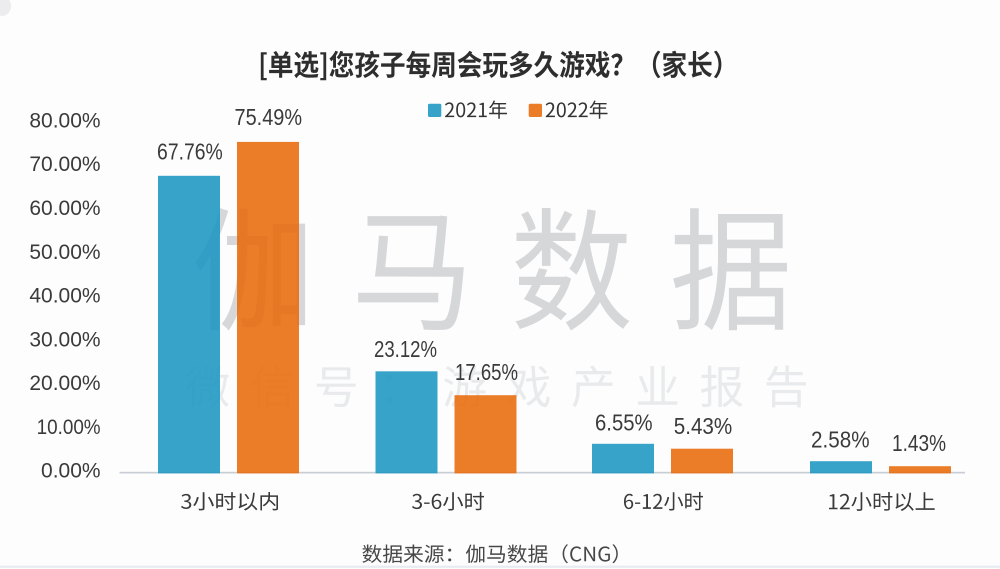 The width and height of the screenshot is (1000, 569). What do you see at coordinates (64, 120) in the screenshot?
I see `svg-text: 80.00%` at bounding box center [64, 120].